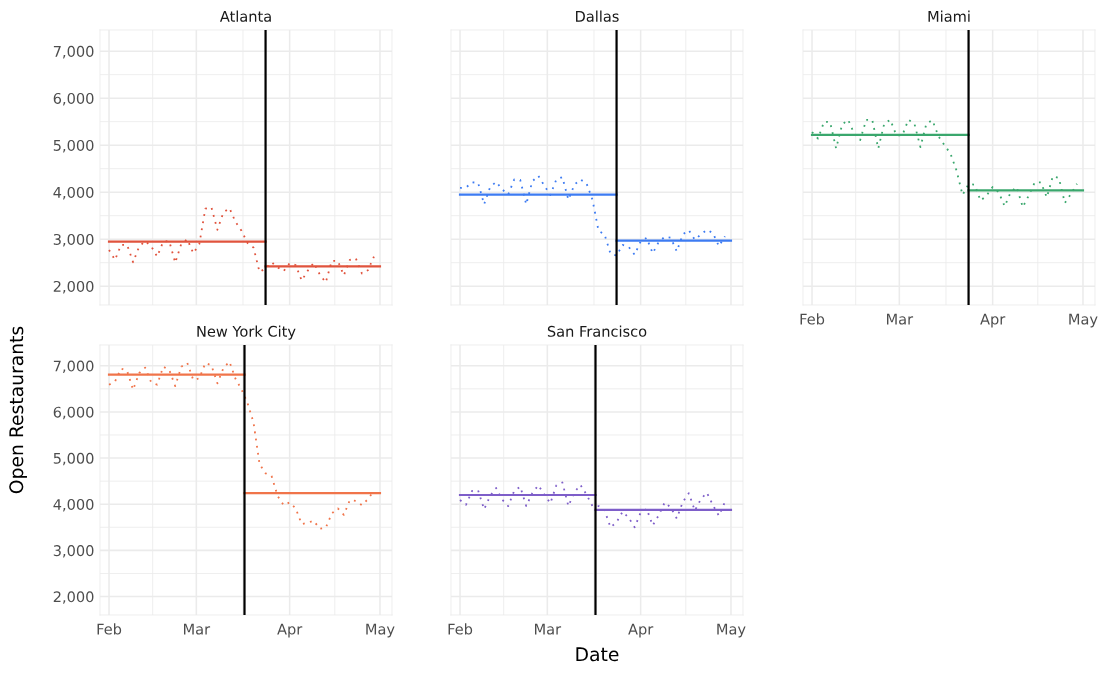 The height and width of the screenshot is (673, 1104). I want to click on chart-title: Atlanta, so click(245, 16).